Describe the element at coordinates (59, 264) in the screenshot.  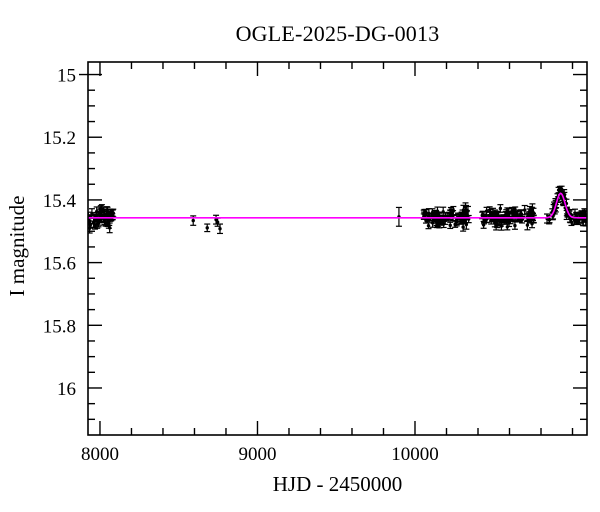
I see `y-tick-label: 15.6` at that location.